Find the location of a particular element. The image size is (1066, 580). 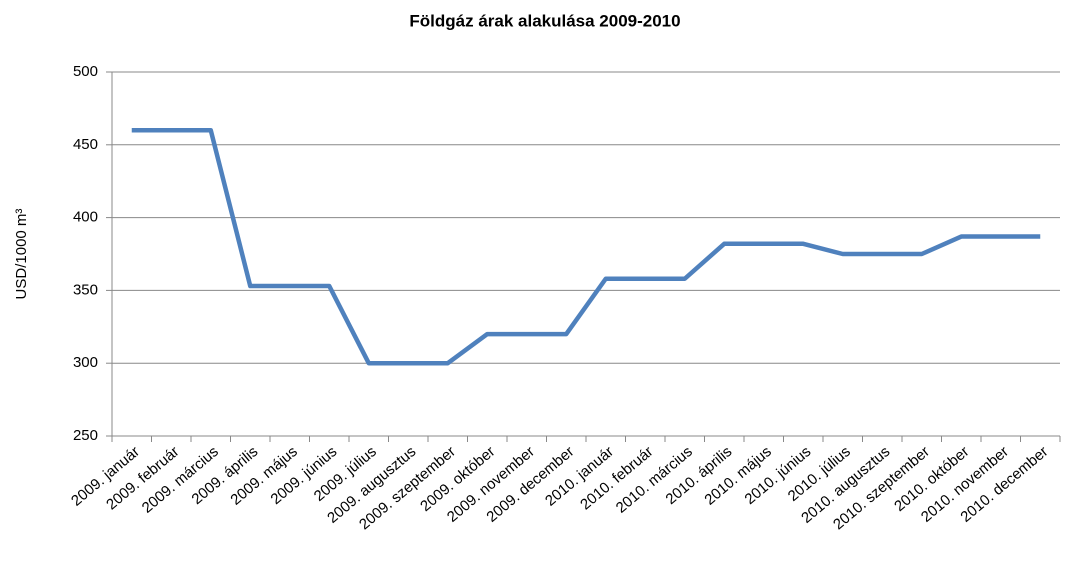

y-tick-label: 450 is located at coordinates (85, 144).